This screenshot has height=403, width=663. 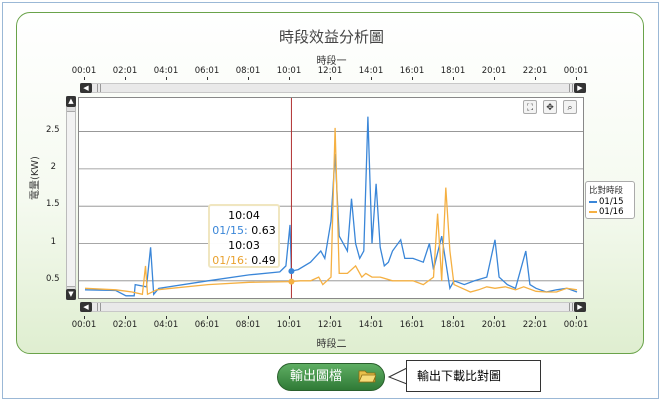 I want to click on tooltip-series-2-label: 01/16:, so click(x=230, y=260).